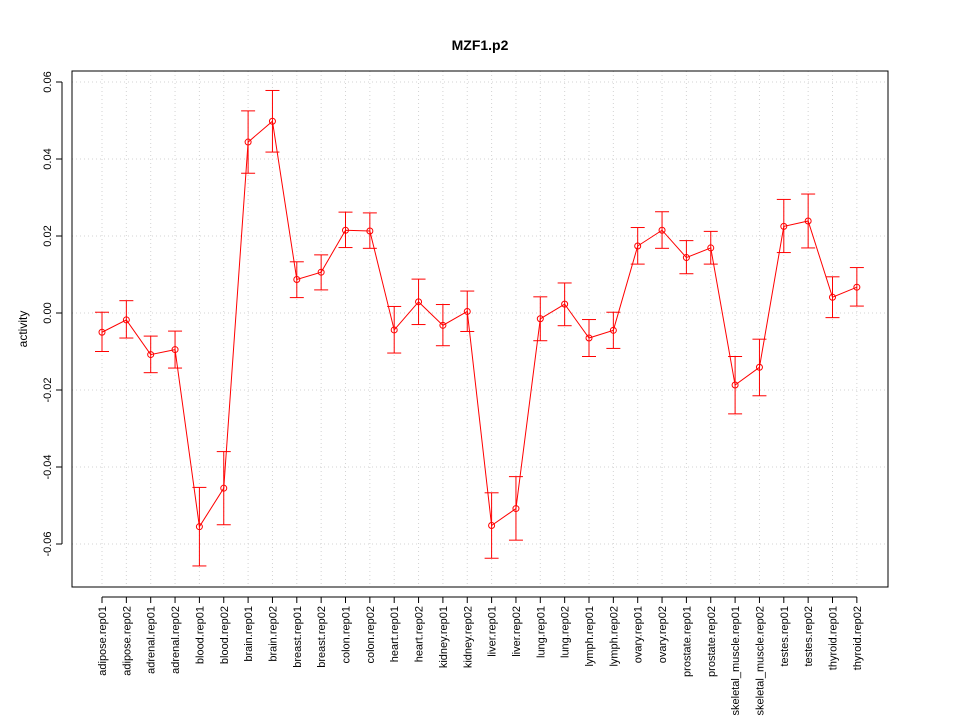 This screenshot has width=960, height=720. Describe the element at coordinates (200, 635) in the screenshot. I see `x-tick-label: blood.rep01` at that location.